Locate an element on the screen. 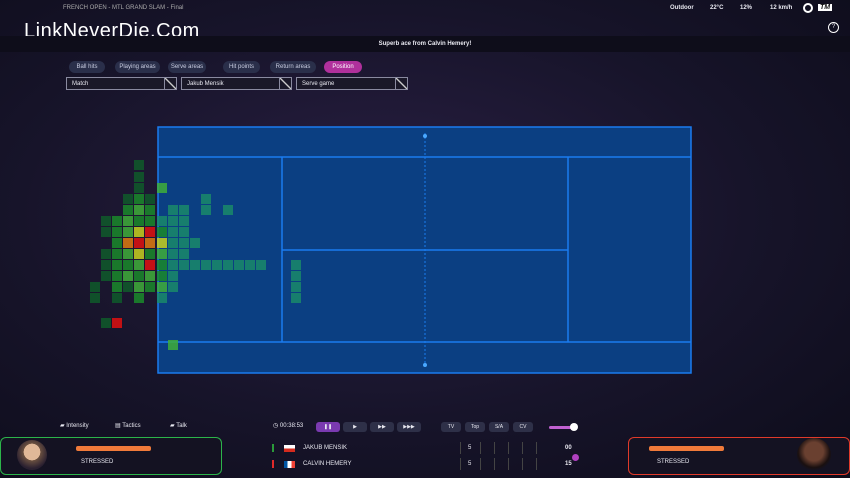  player-panel: STRESSED is located at coordinates (111, 456).